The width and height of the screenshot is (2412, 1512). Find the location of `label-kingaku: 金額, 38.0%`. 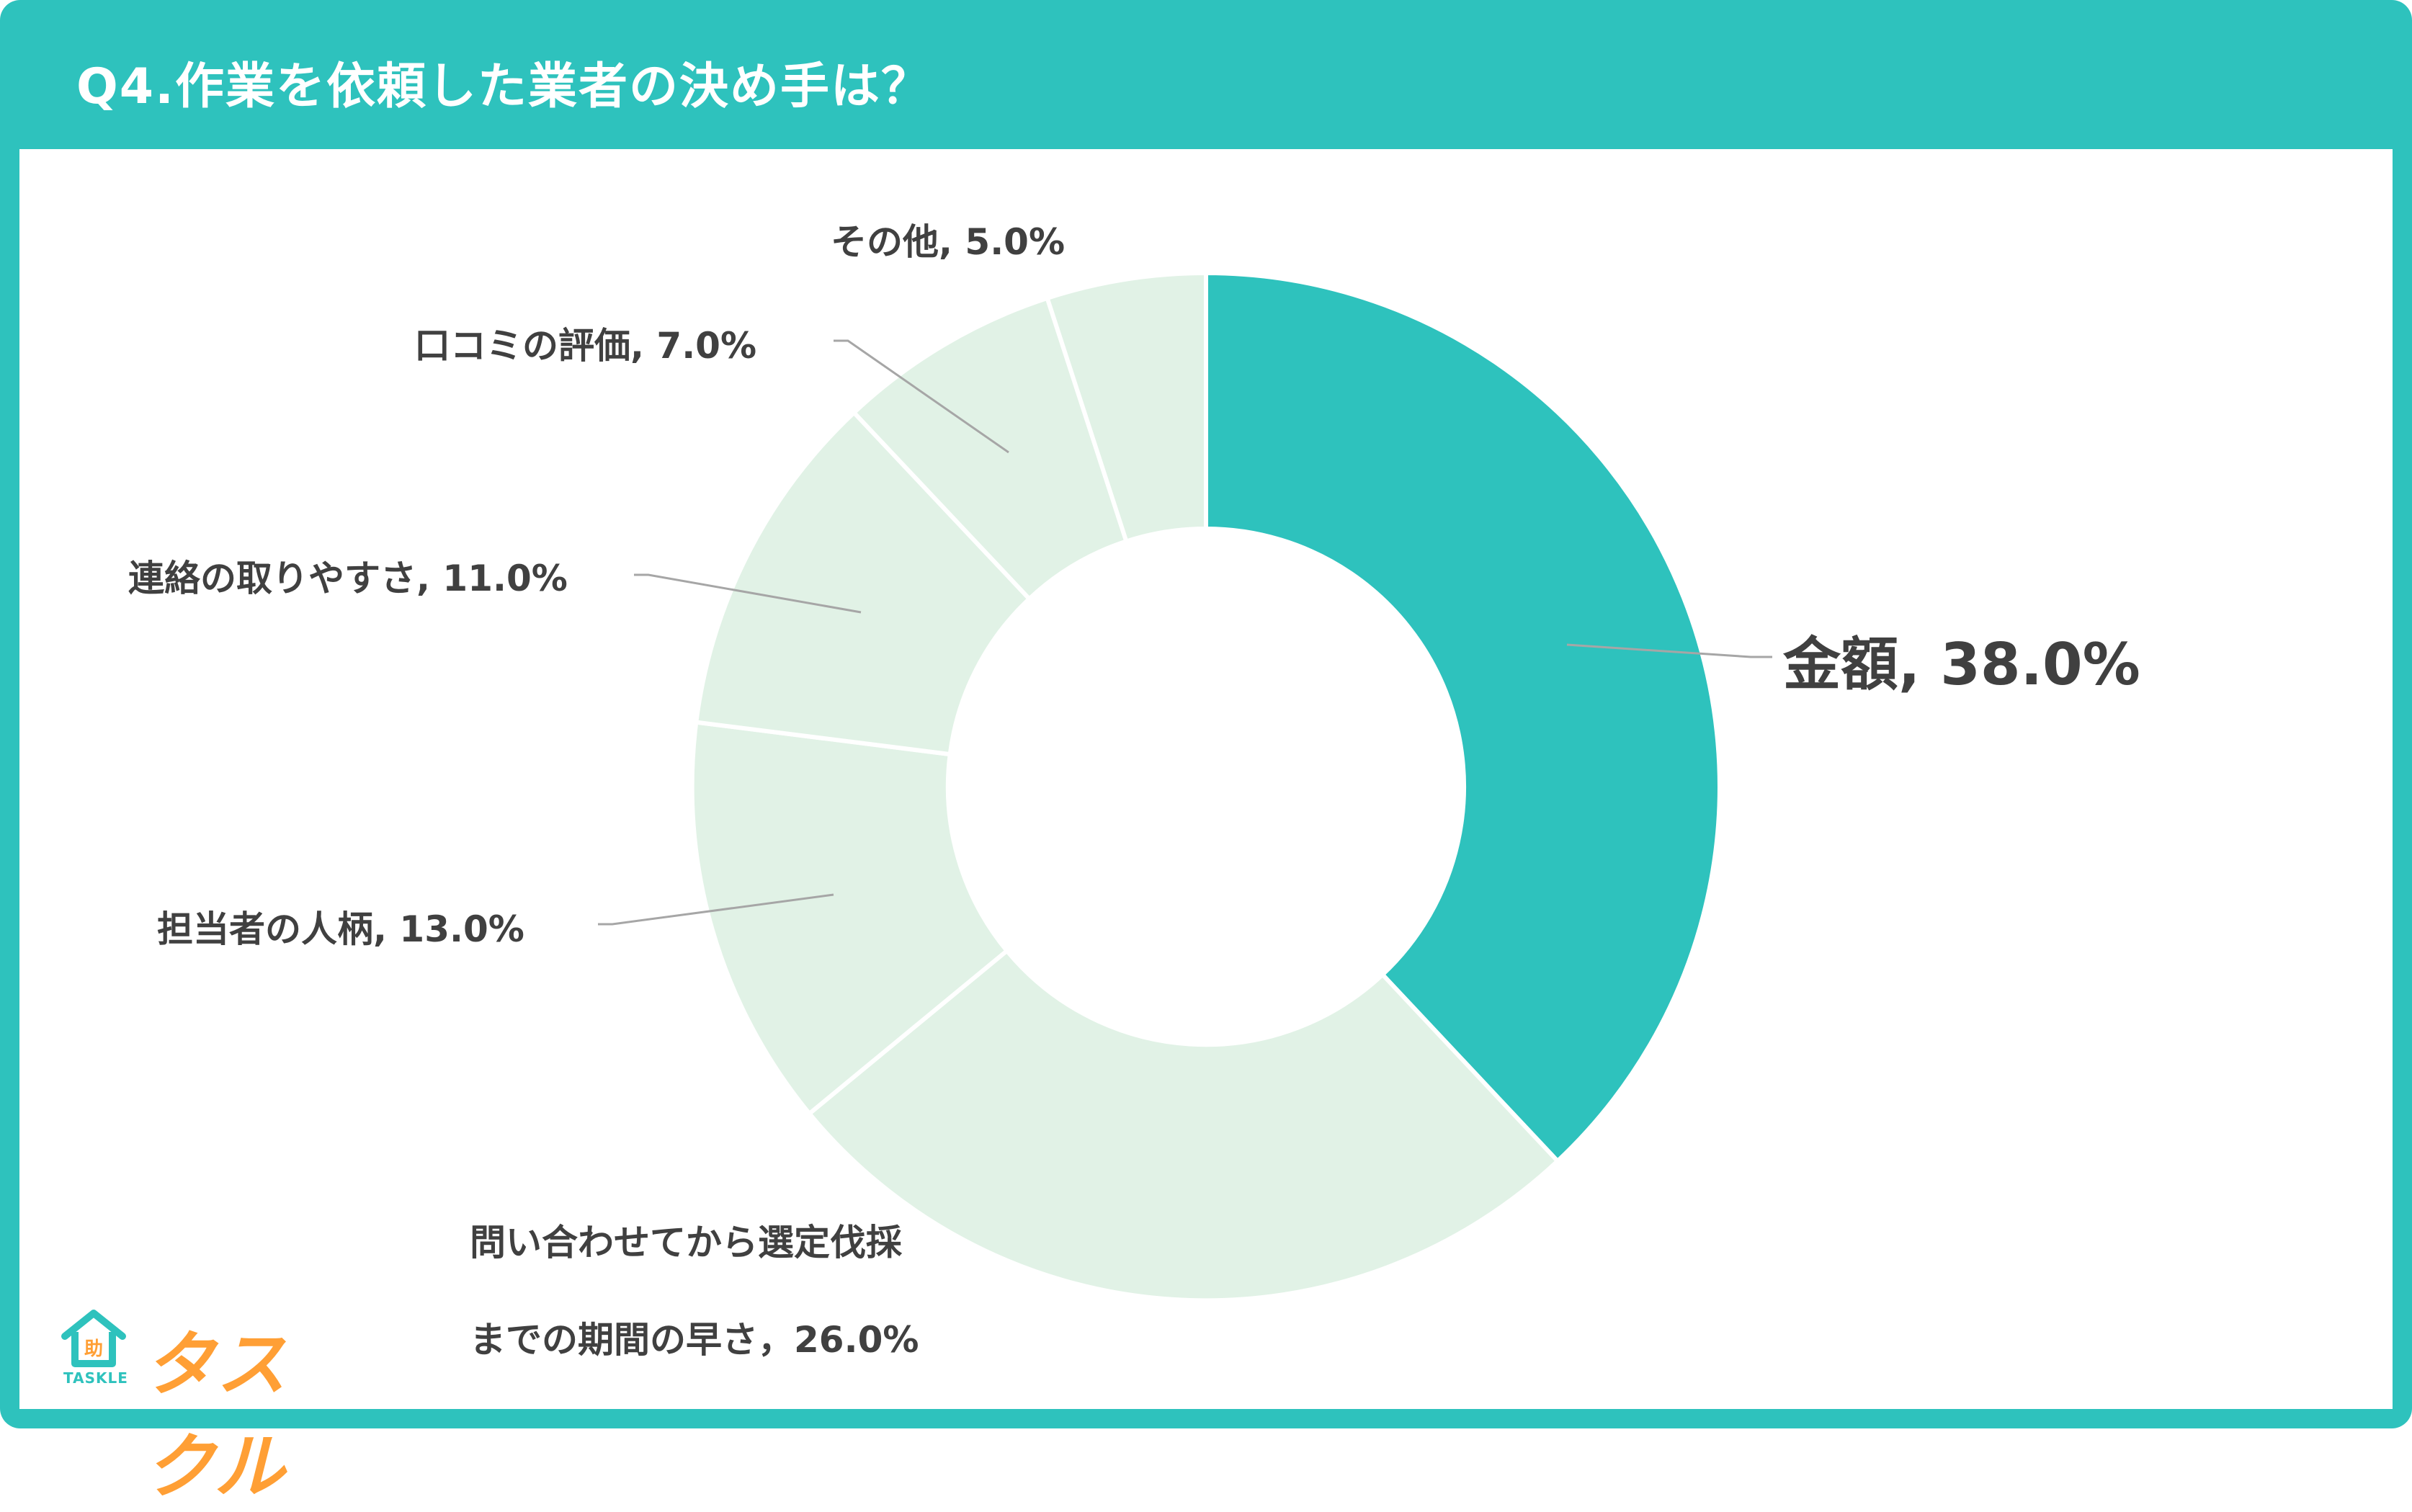

label-kingaku: 金額, 38.0% is located at coordinates (1961, 664).